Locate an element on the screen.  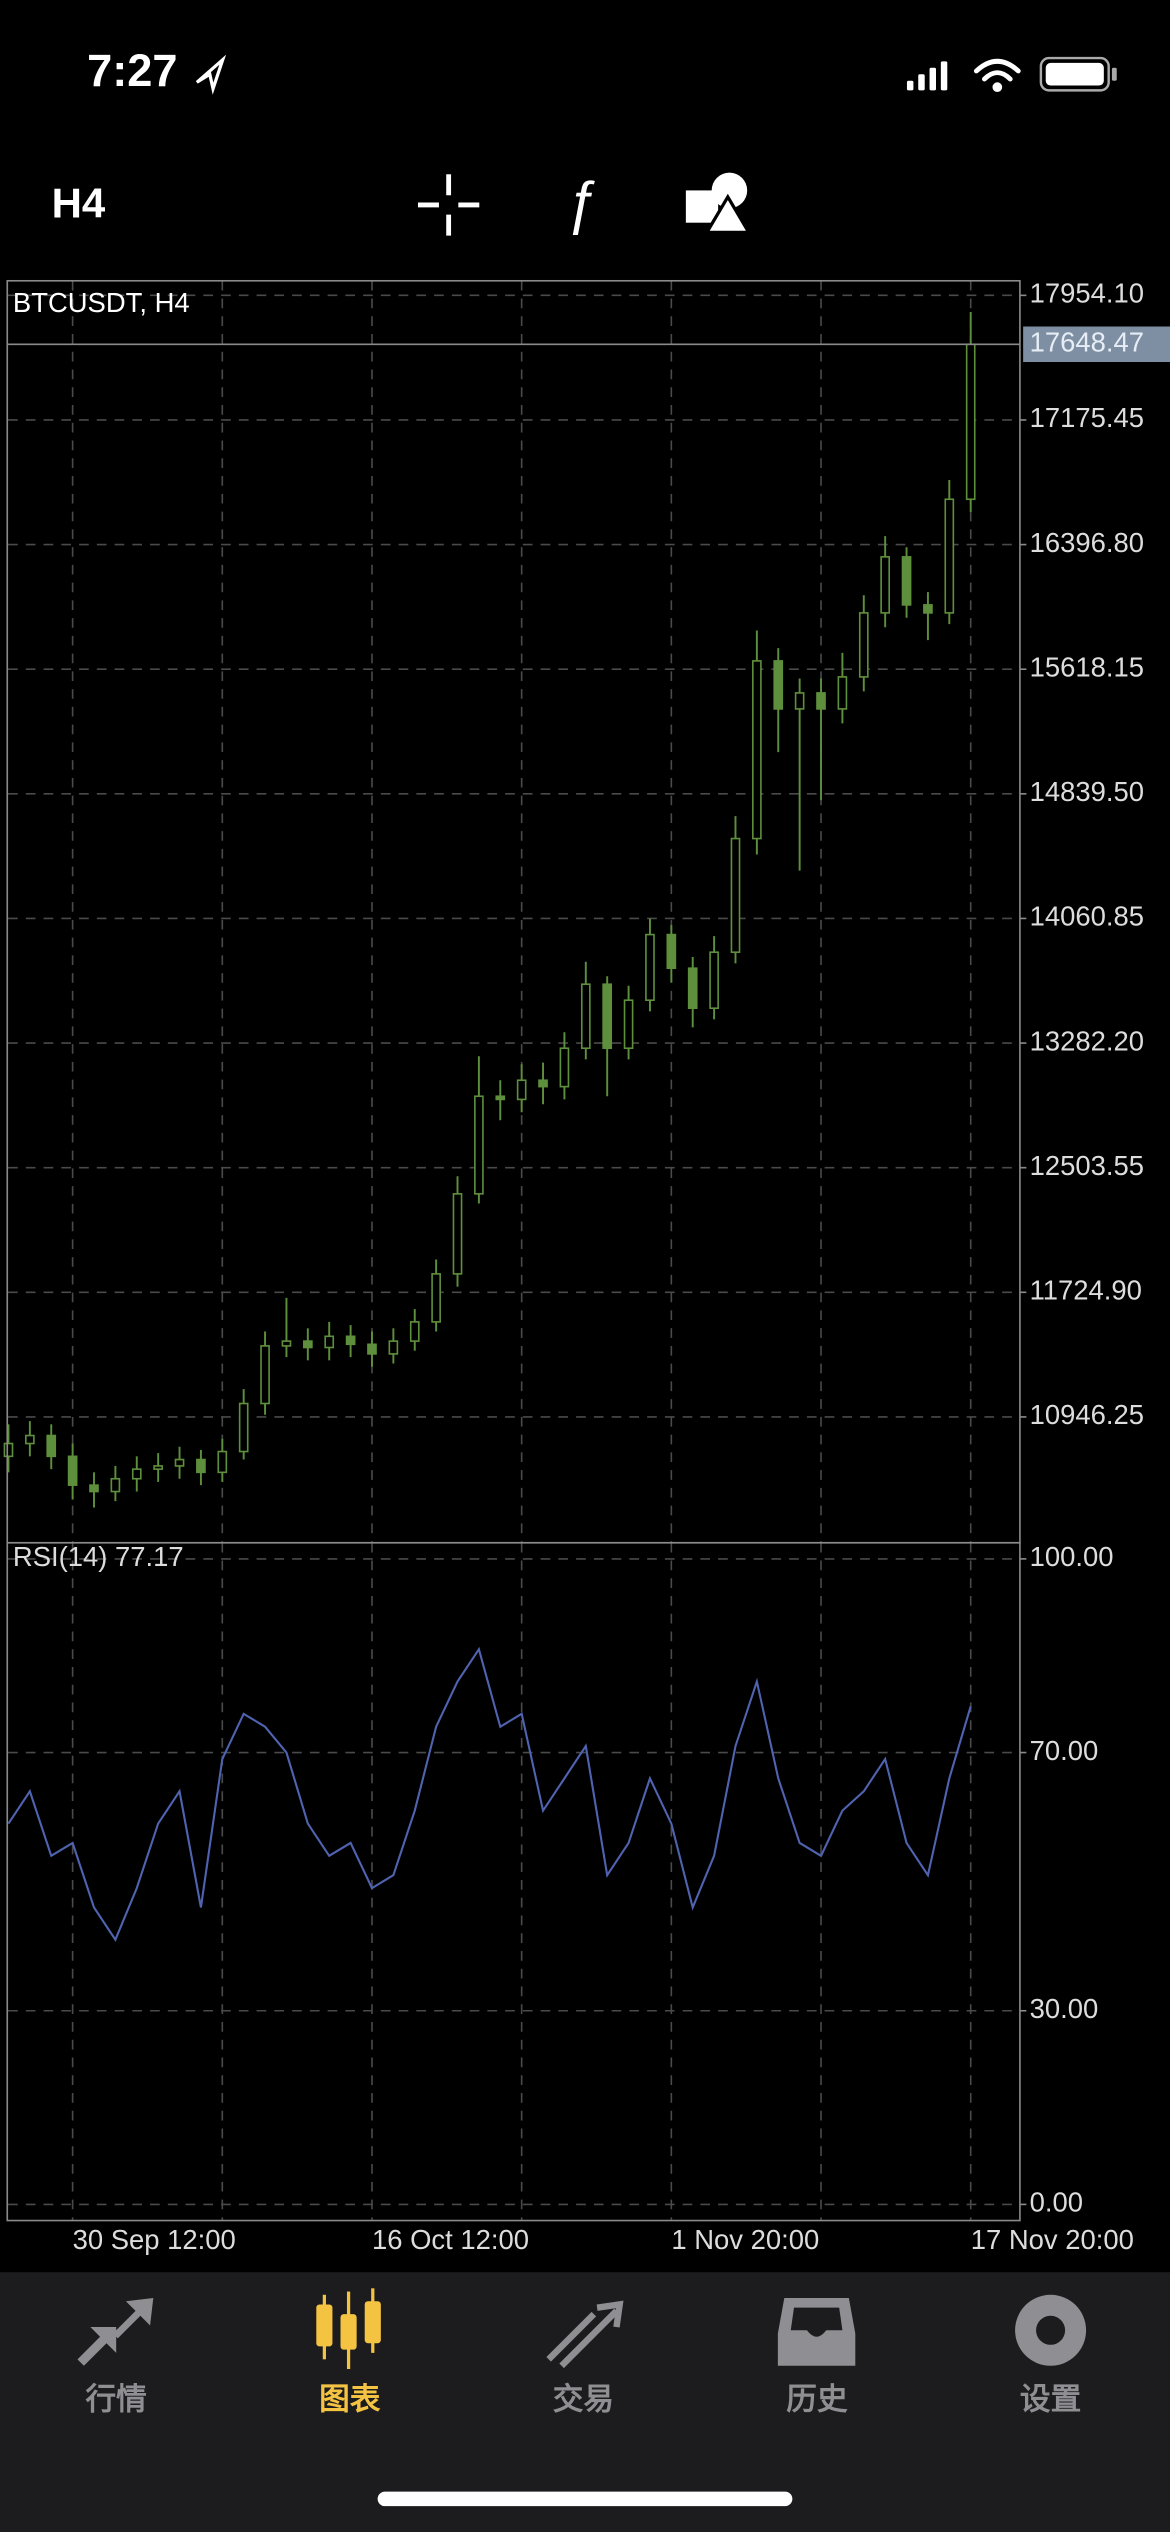
tab-label: 交易 is located at coordinates (583, 2398).